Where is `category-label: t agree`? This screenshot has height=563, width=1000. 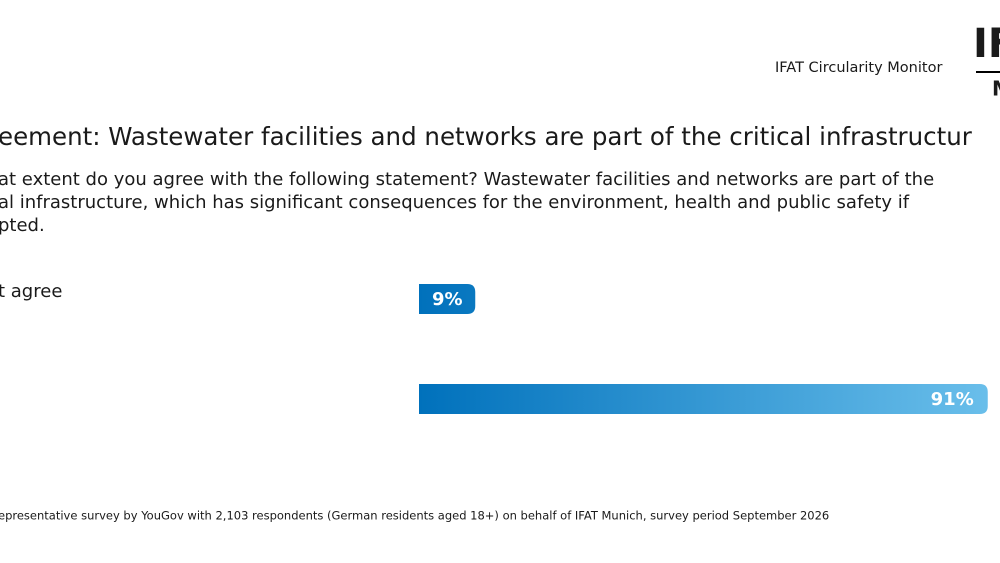 category-label: t agree is located at coordinates (31, 291).